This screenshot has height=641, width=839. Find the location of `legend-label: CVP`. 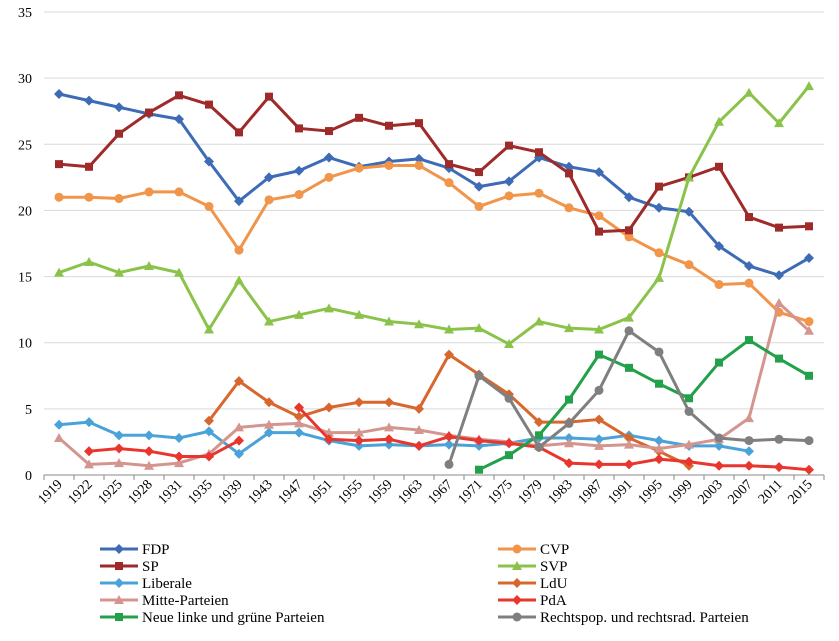

legend-label: CVP is located at coordinates (554, 550).